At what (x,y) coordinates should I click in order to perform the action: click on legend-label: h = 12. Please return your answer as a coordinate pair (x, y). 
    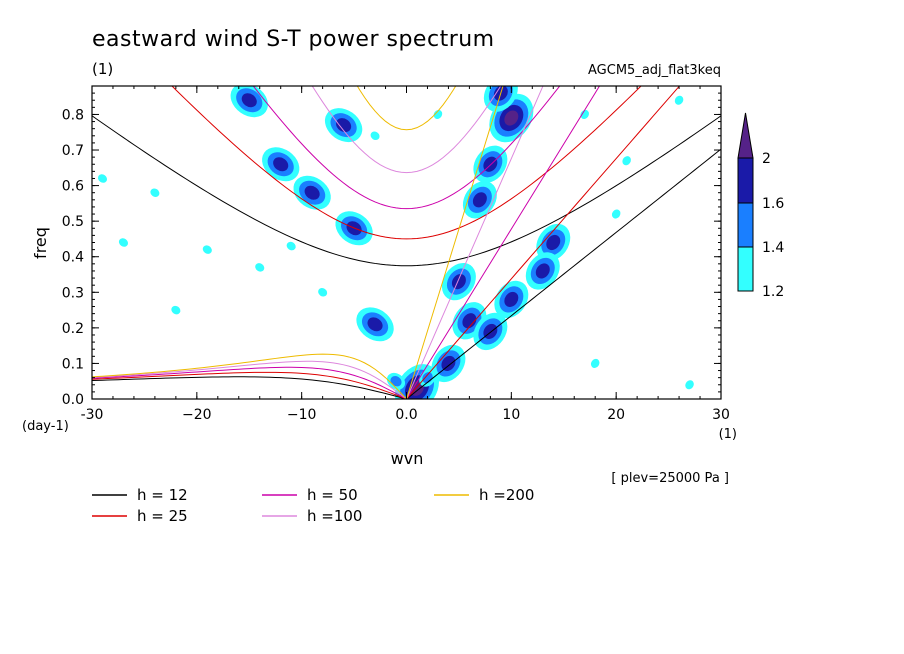
    Looking at the image, I should click on (162, 495).